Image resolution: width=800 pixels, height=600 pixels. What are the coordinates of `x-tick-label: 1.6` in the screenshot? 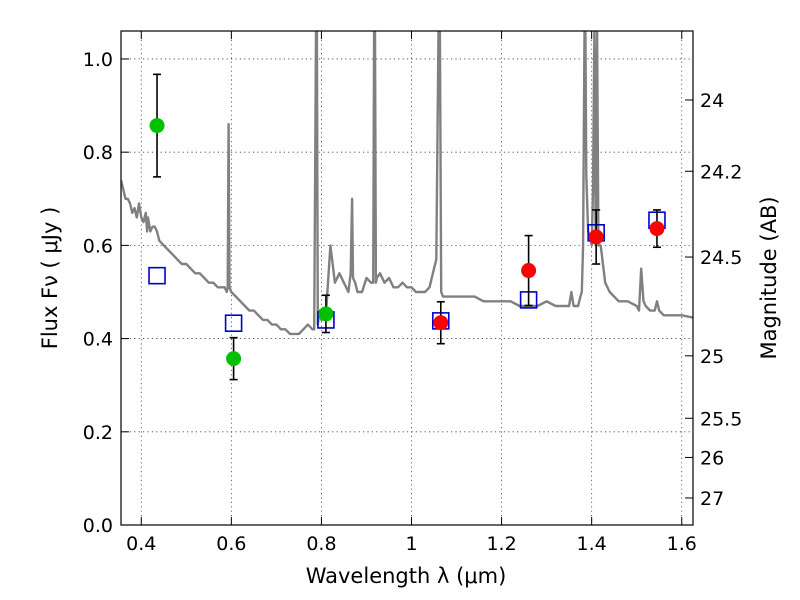 It's located at (682, 544).